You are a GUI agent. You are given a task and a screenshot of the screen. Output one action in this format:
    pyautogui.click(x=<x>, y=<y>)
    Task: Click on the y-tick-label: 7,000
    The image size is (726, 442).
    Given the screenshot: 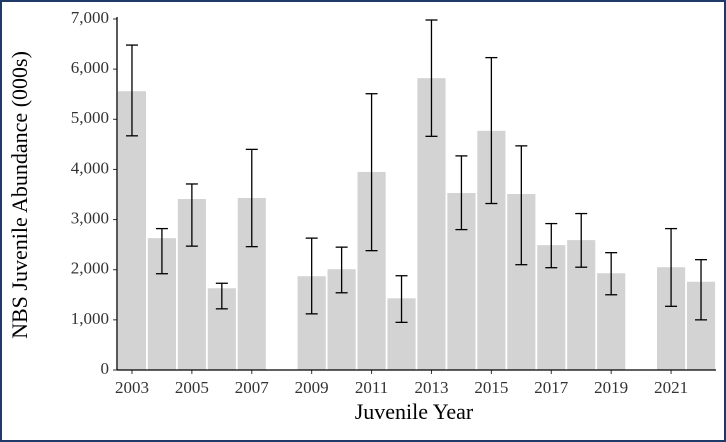 What is the action you would take?
    pyautogui.click(x=90, y=17)
    